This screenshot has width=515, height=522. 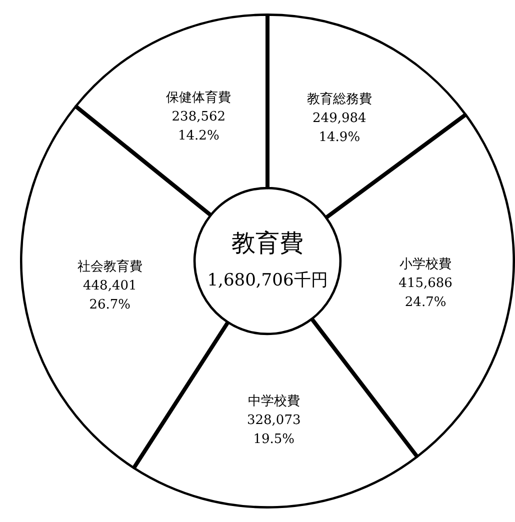 I want to click on data-label: 415,686 24.7%, so click(x=425, y=293).